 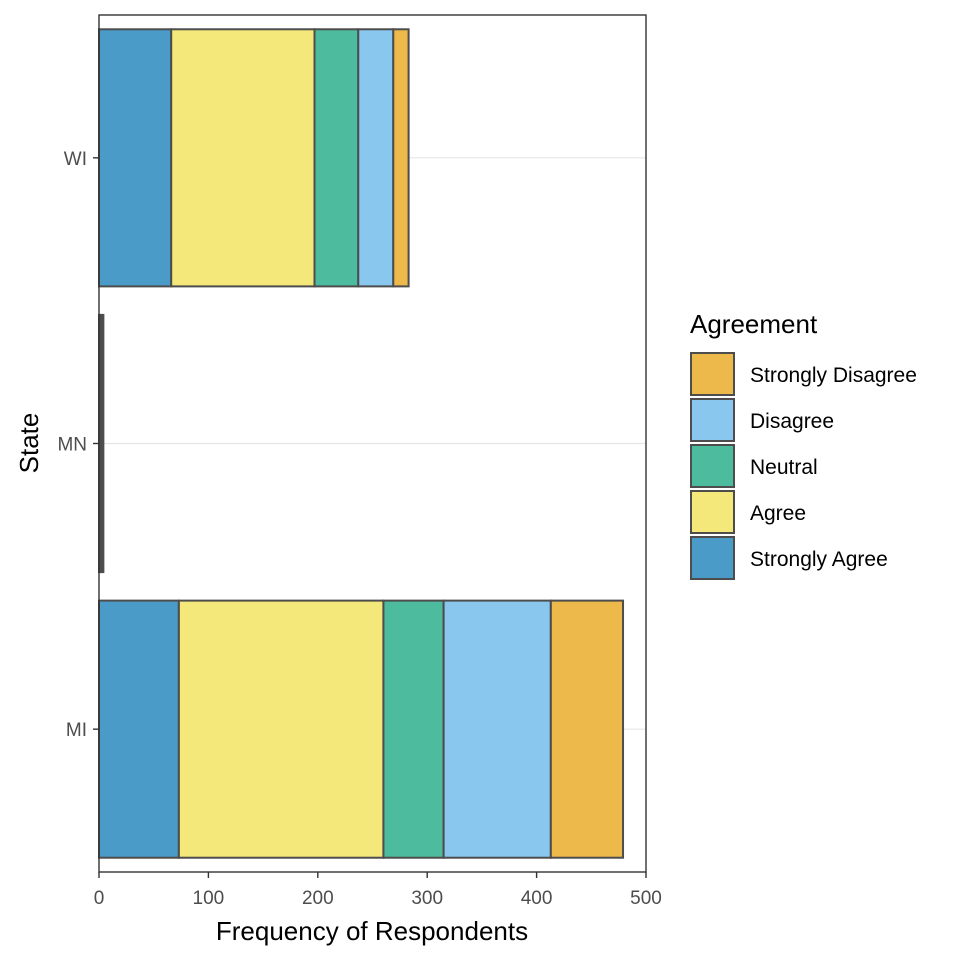 I want to click on legend-key-neutral, so click(x=712, y=466).